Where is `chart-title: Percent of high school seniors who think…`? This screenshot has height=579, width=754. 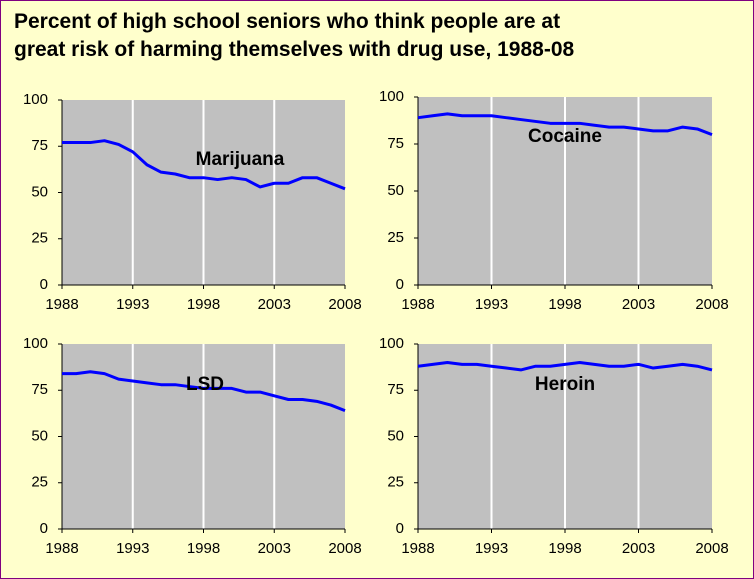
chart-title: Percent of high school seniors who think… is located at coordinates (294, 35).